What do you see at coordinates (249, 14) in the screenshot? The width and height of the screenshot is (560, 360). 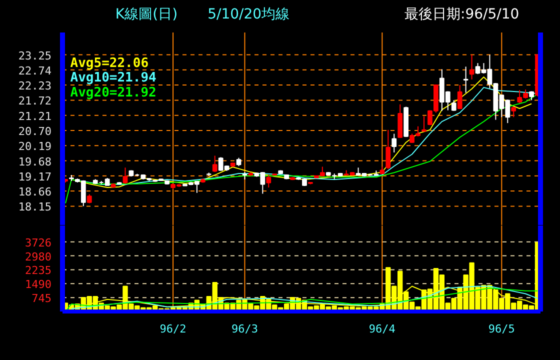 I see `text: 5/10/20均線` at bounding box center [249, 14].